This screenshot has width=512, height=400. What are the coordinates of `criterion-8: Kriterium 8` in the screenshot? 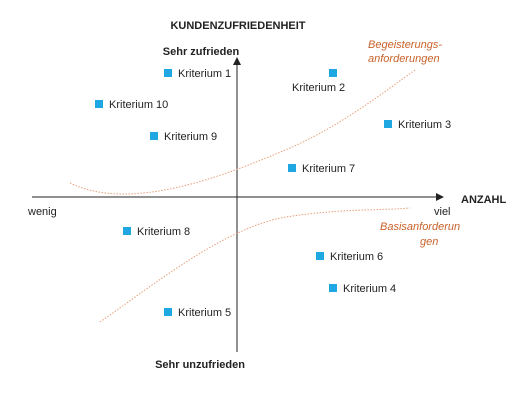 It's located at (156, 232).